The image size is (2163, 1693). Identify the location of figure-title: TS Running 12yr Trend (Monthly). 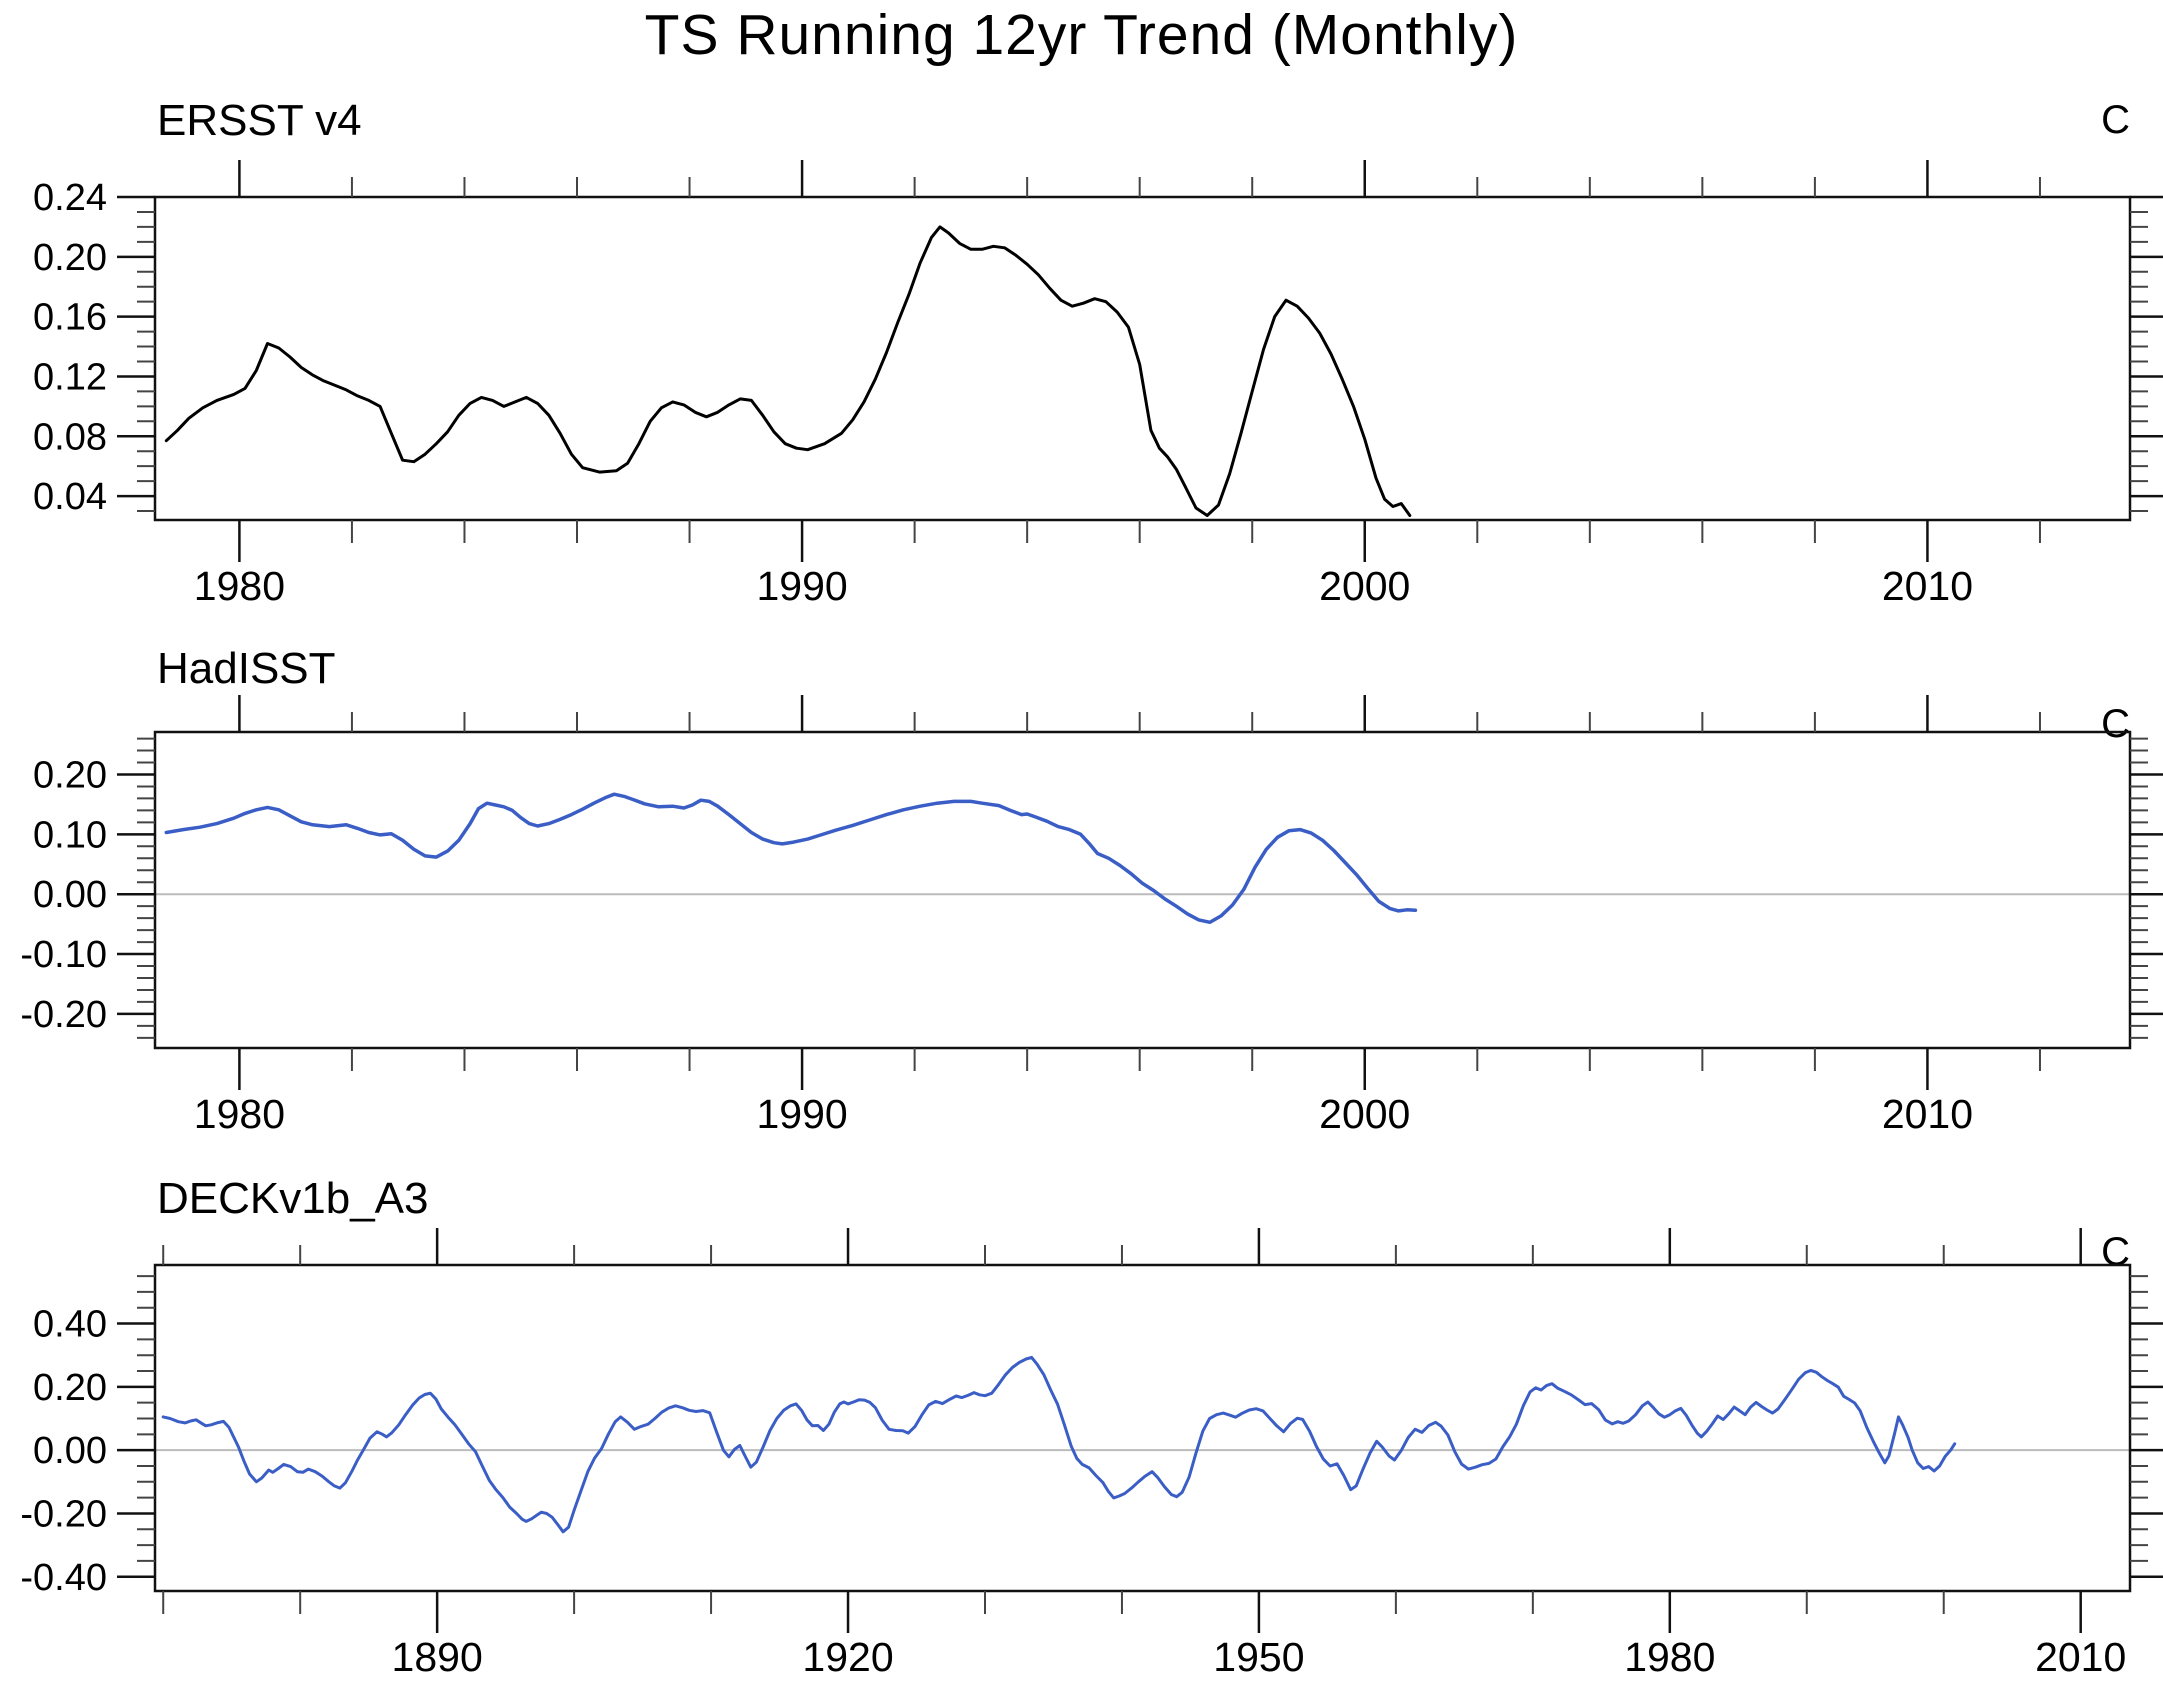
(1081, 35).